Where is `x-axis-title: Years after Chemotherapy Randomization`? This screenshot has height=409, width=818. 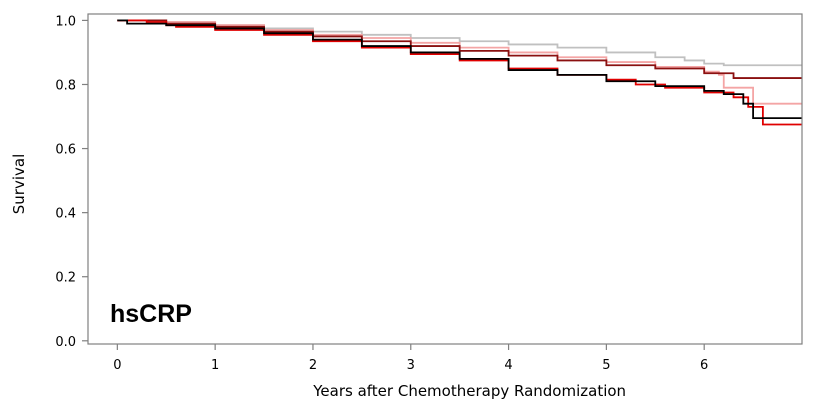 x-axis-title: Years after Chemotherapy Randomization is located at coordinates (469, 391).